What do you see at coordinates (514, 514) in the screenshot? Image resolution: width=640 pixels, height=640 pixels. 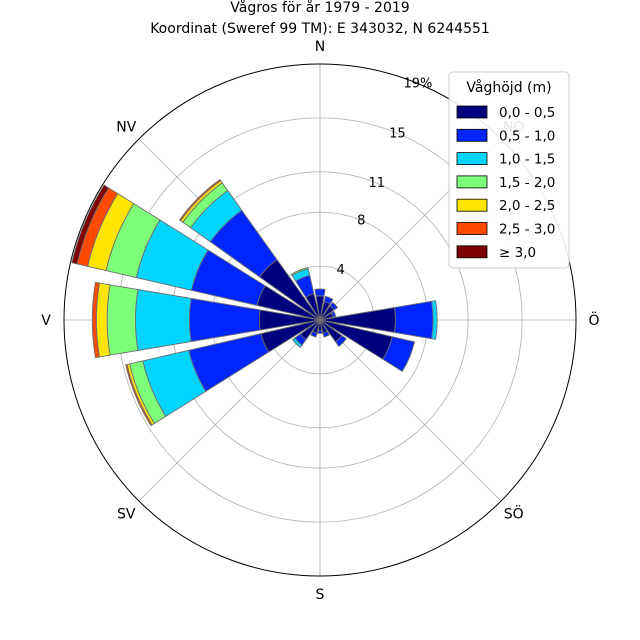 I see `direction-label: SÖ` at bounding box center [514, 514].